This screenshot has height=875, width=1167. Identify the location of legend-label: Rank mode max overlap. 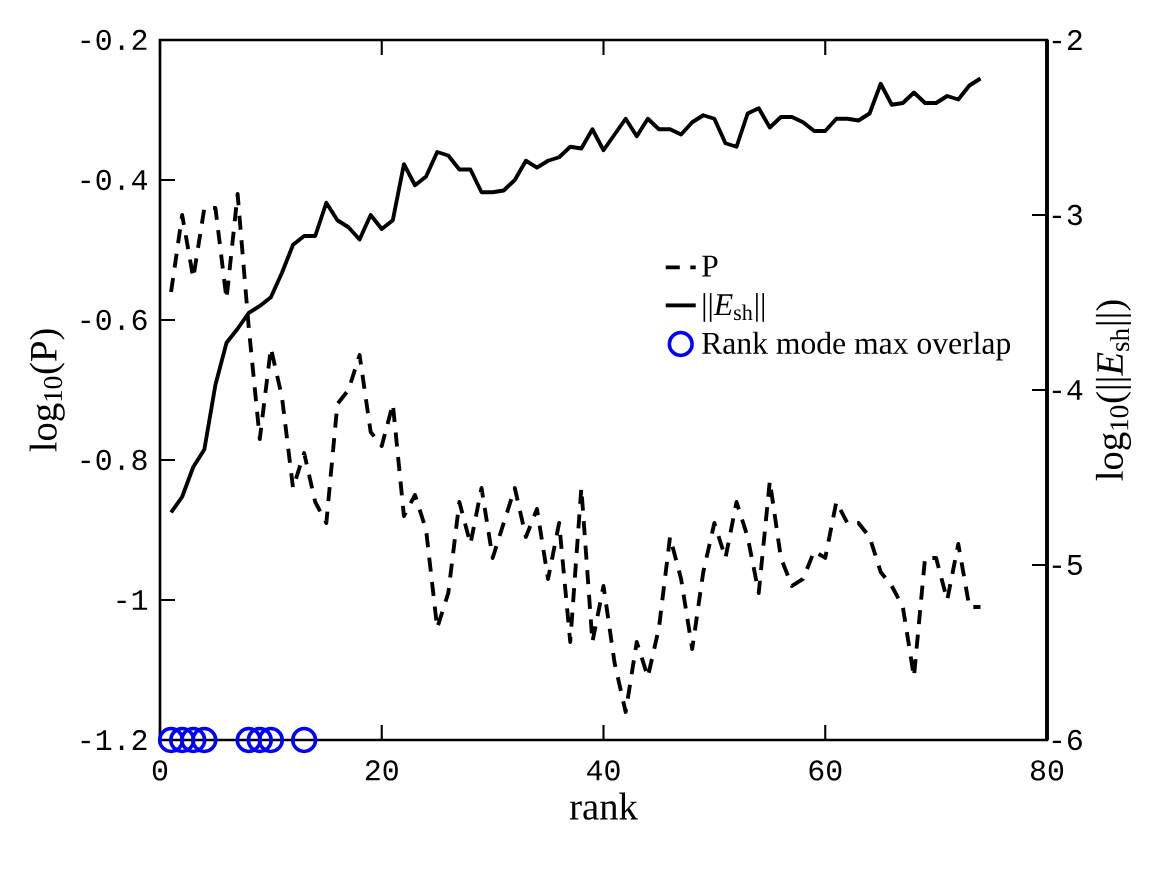
(856, 346).